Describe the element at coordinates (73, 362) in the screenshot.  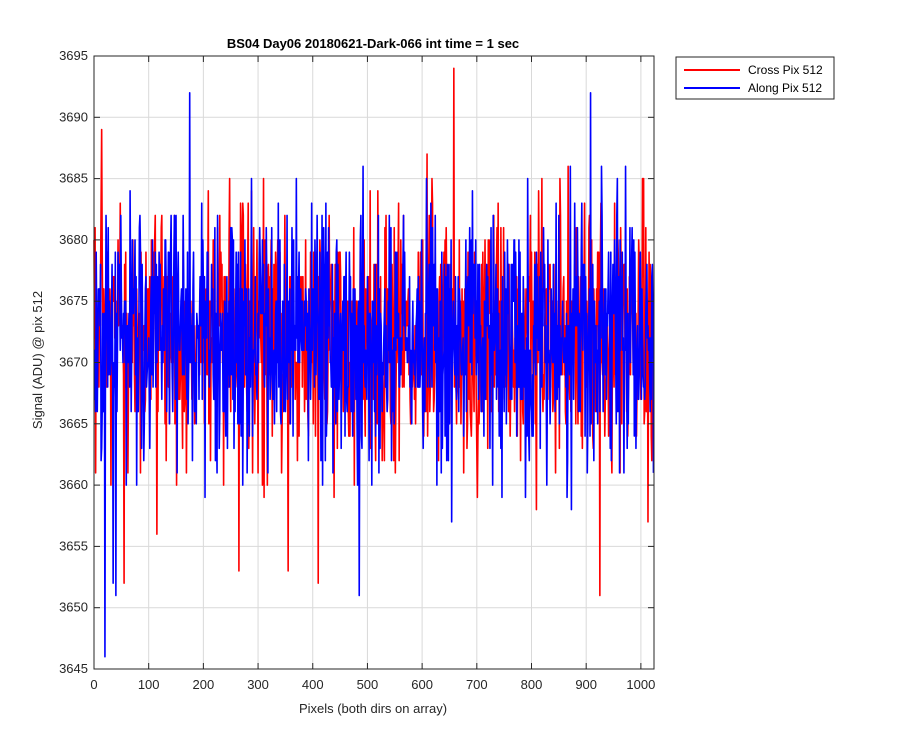
I see `y-tick-label: 3670` at that location.